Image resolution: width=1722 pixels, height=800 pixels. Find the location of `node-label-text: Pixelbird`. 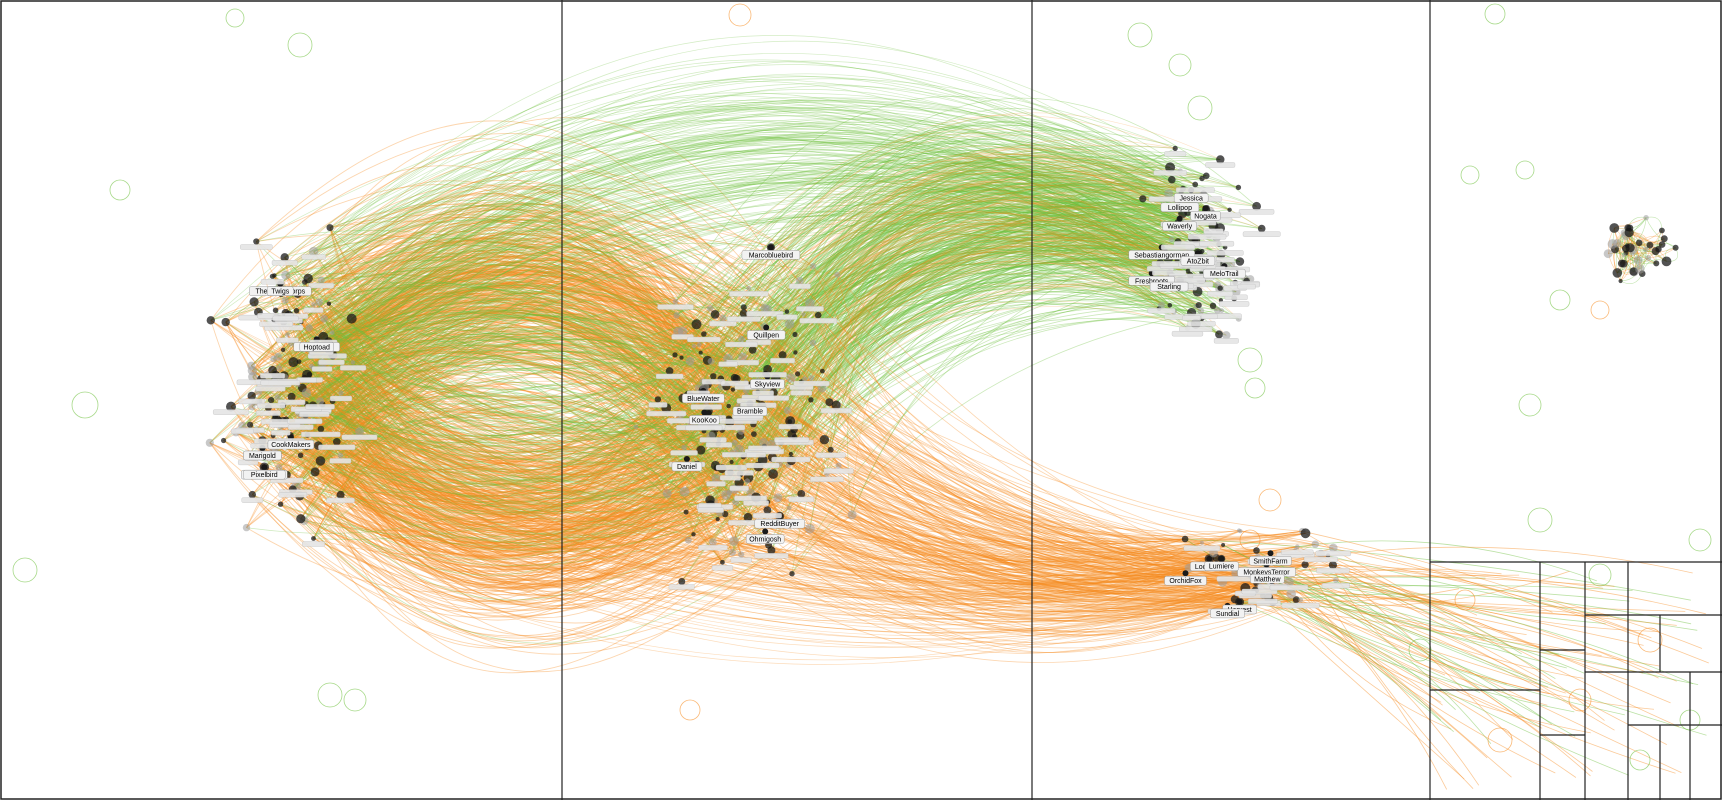

node-label-text: Pixelbird is located at coordinates (264, 475).